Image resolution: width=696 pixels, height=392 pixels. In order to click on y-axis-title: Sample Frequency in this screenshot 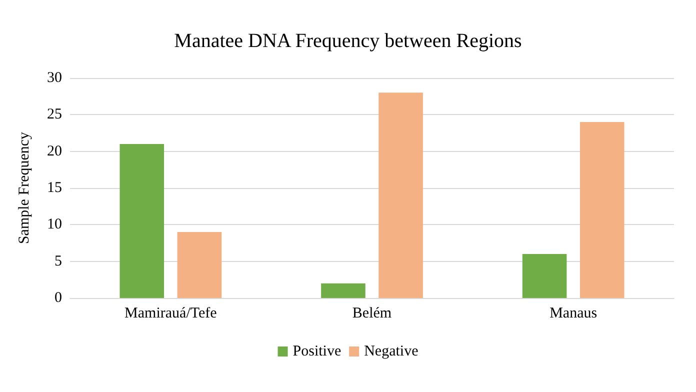, I will do `click(24, 187)`.